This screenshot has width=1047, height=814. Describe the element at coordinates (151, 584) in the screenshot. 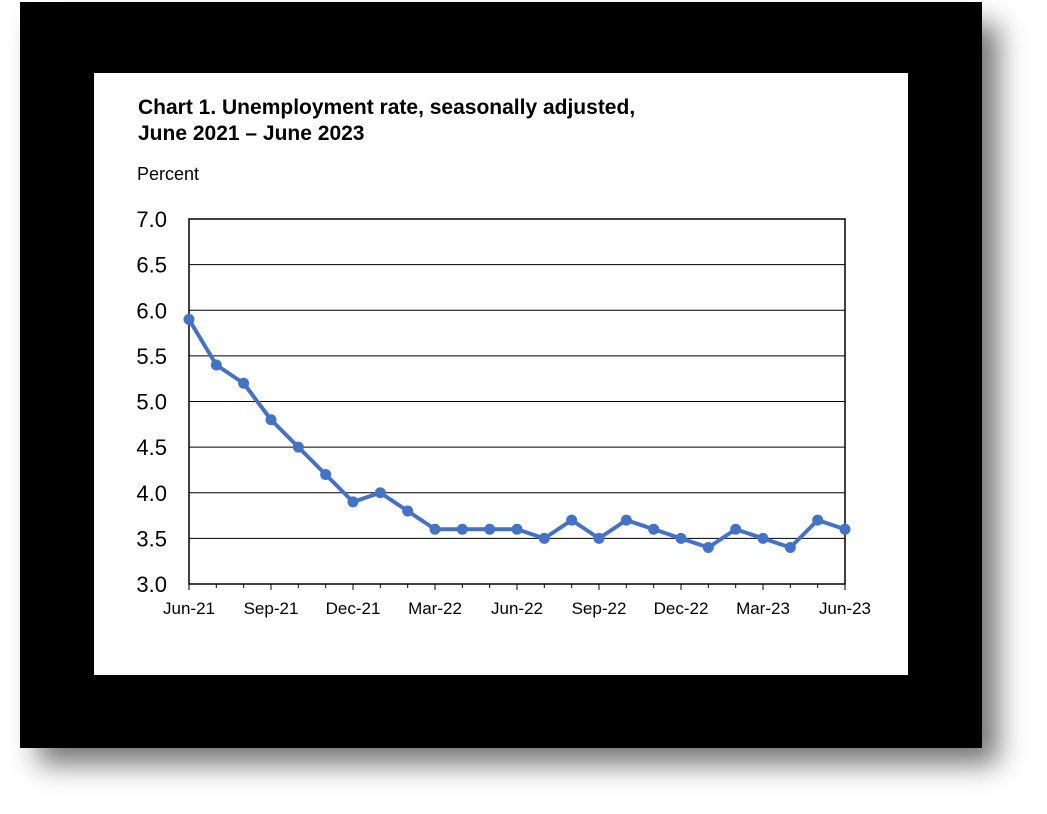

I see `y-tick-label: 3.0` at that location.